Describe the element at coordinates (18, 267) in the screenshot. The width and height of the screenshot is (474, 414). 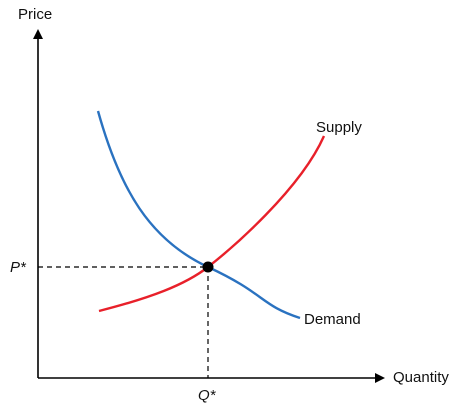
I see `equilibrium-price-label: P*` at that location.